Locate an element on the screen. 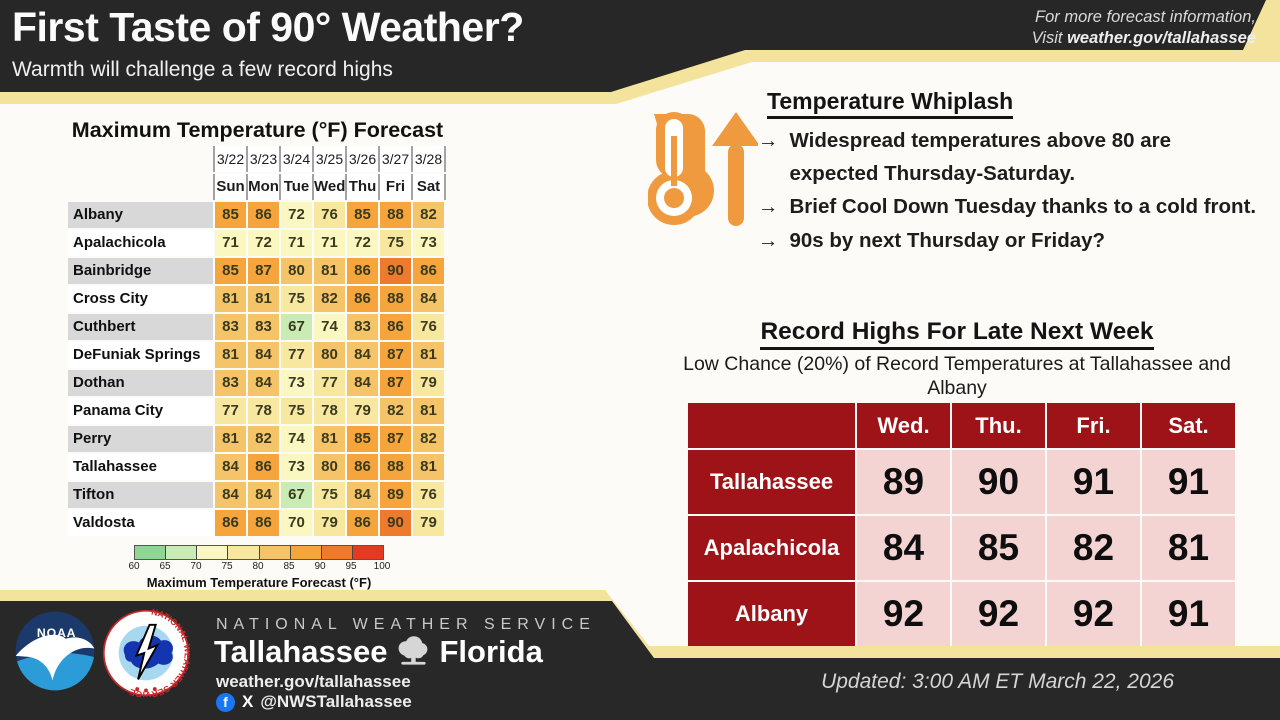  legend-ticks: 60 65 70 75 80 85 90 95 100 is located at coordinates (259, 567).